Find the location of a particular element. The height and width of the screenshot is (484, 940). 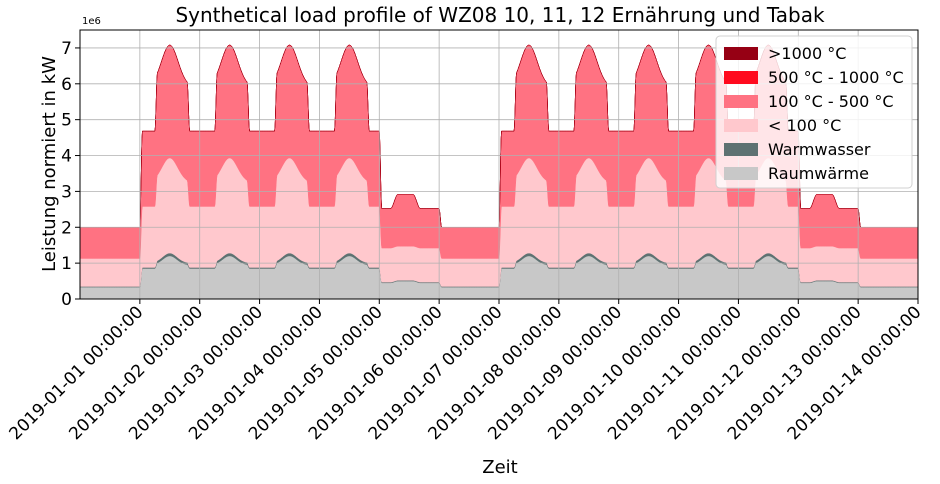

x-axis-label: Zeit is located at coordinates (499, 467).